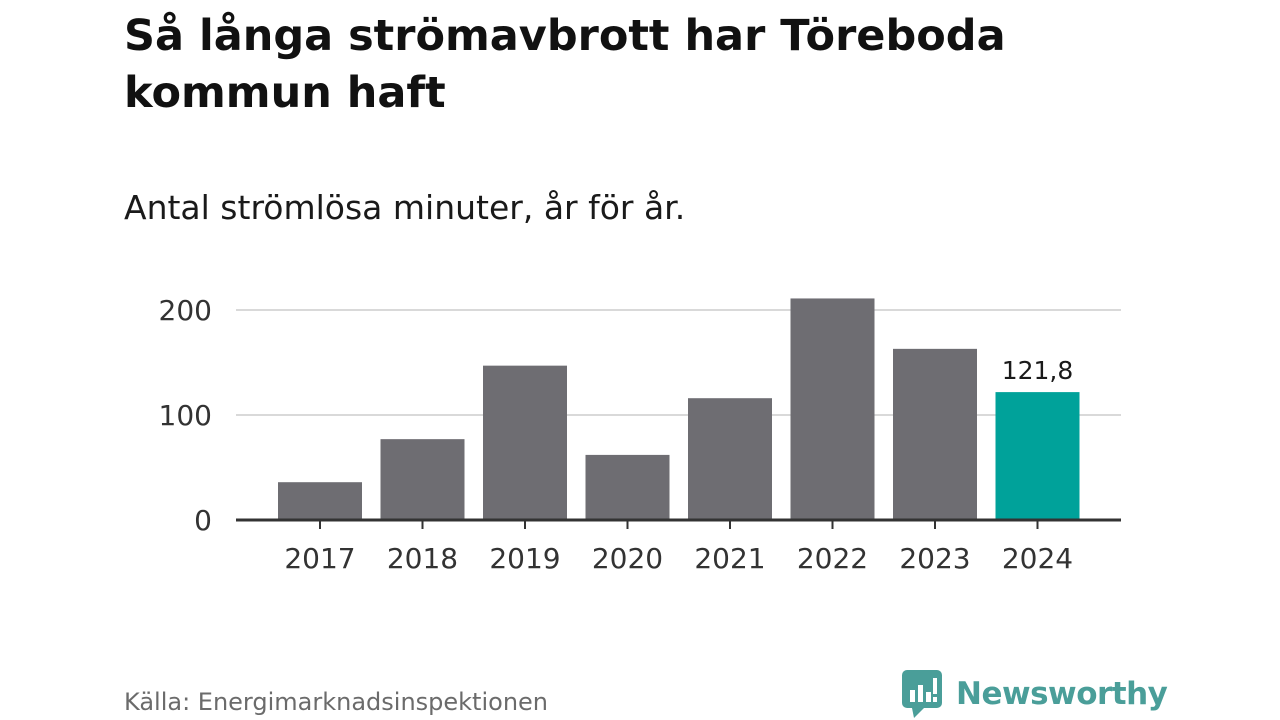  I want to click on x-tick-label: 2023, so click(934, 558).